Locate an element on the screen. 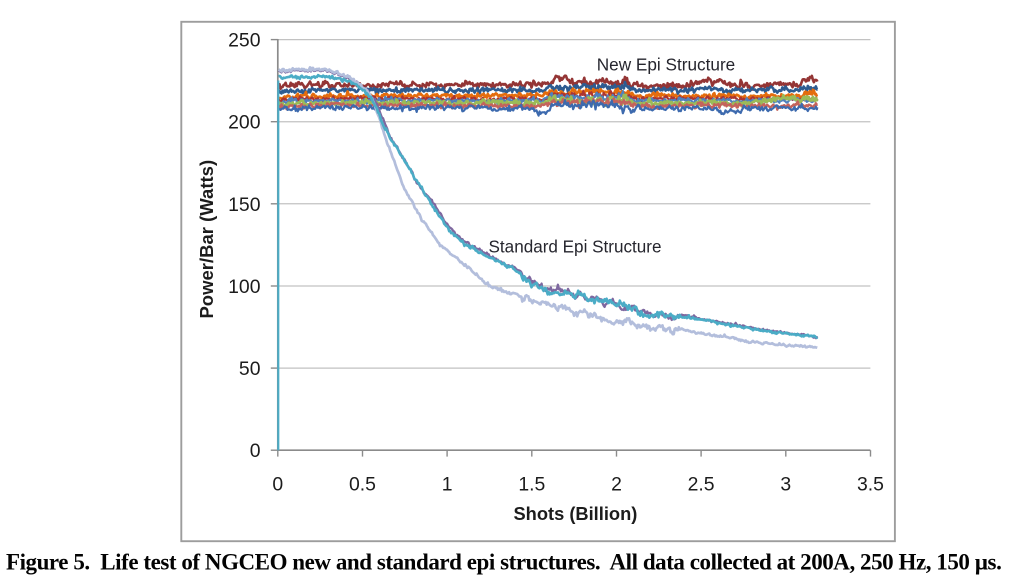 The height and width of the screenshot is (582, 1024). svg-text: 100 is located at coordinates (244, 287).